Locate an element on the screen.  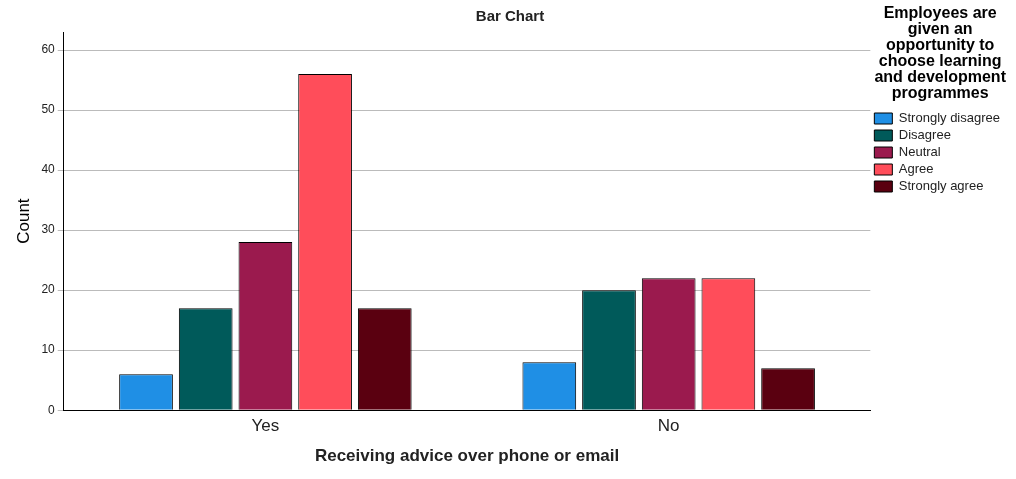
y-axis-title: Count is located at coordinates (23, 221).